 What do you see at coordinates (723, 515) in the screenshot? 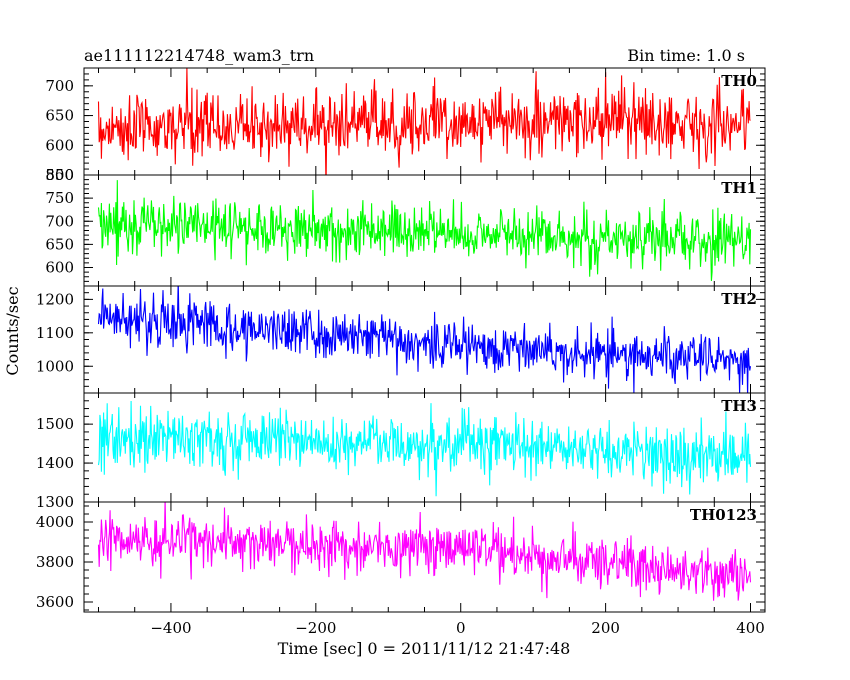
I see `panel-label-th0123: TH0123` at bounding box center [723, 515].